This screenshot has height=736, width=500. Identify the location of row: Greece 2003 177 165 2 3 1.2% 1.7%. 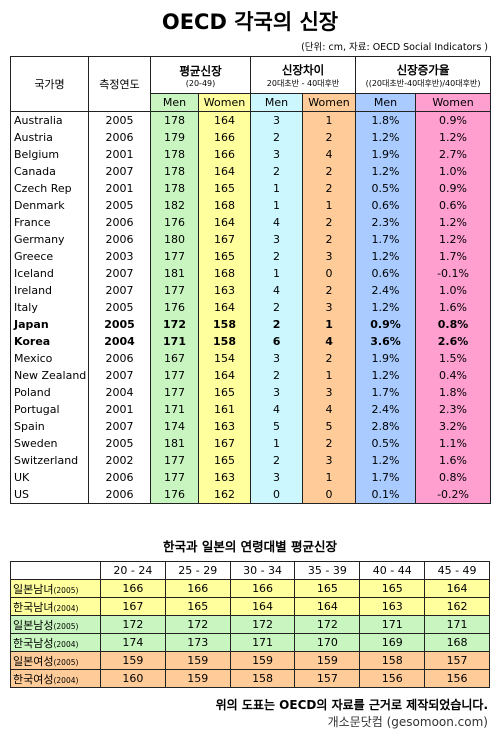
(251, 256).